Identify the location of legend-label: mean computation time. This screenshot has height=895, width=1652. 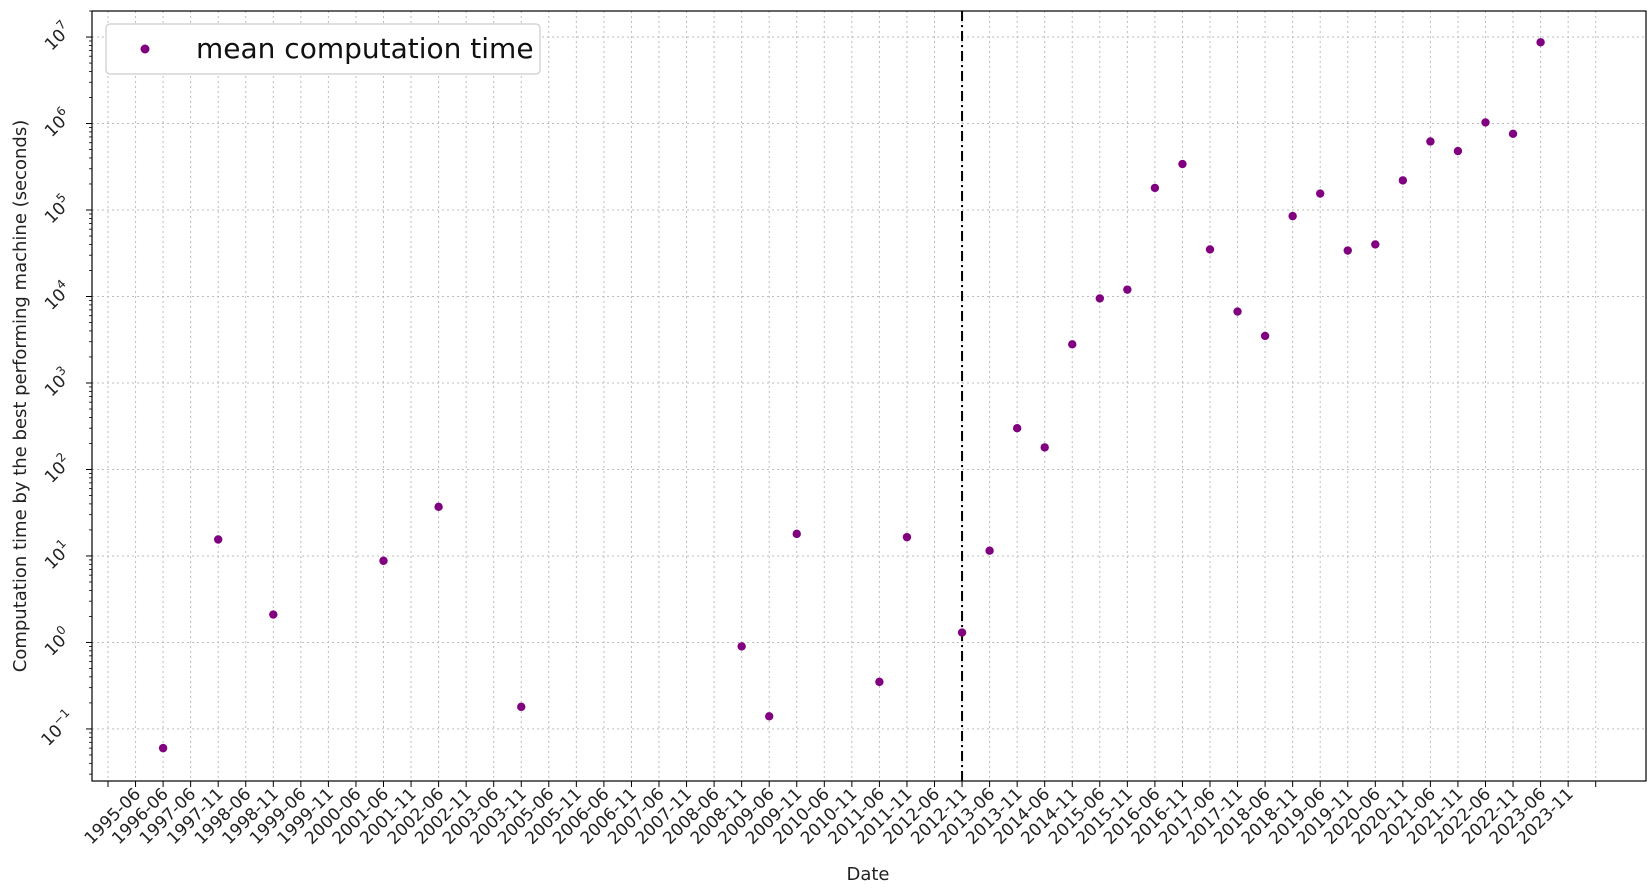
(365, 48).